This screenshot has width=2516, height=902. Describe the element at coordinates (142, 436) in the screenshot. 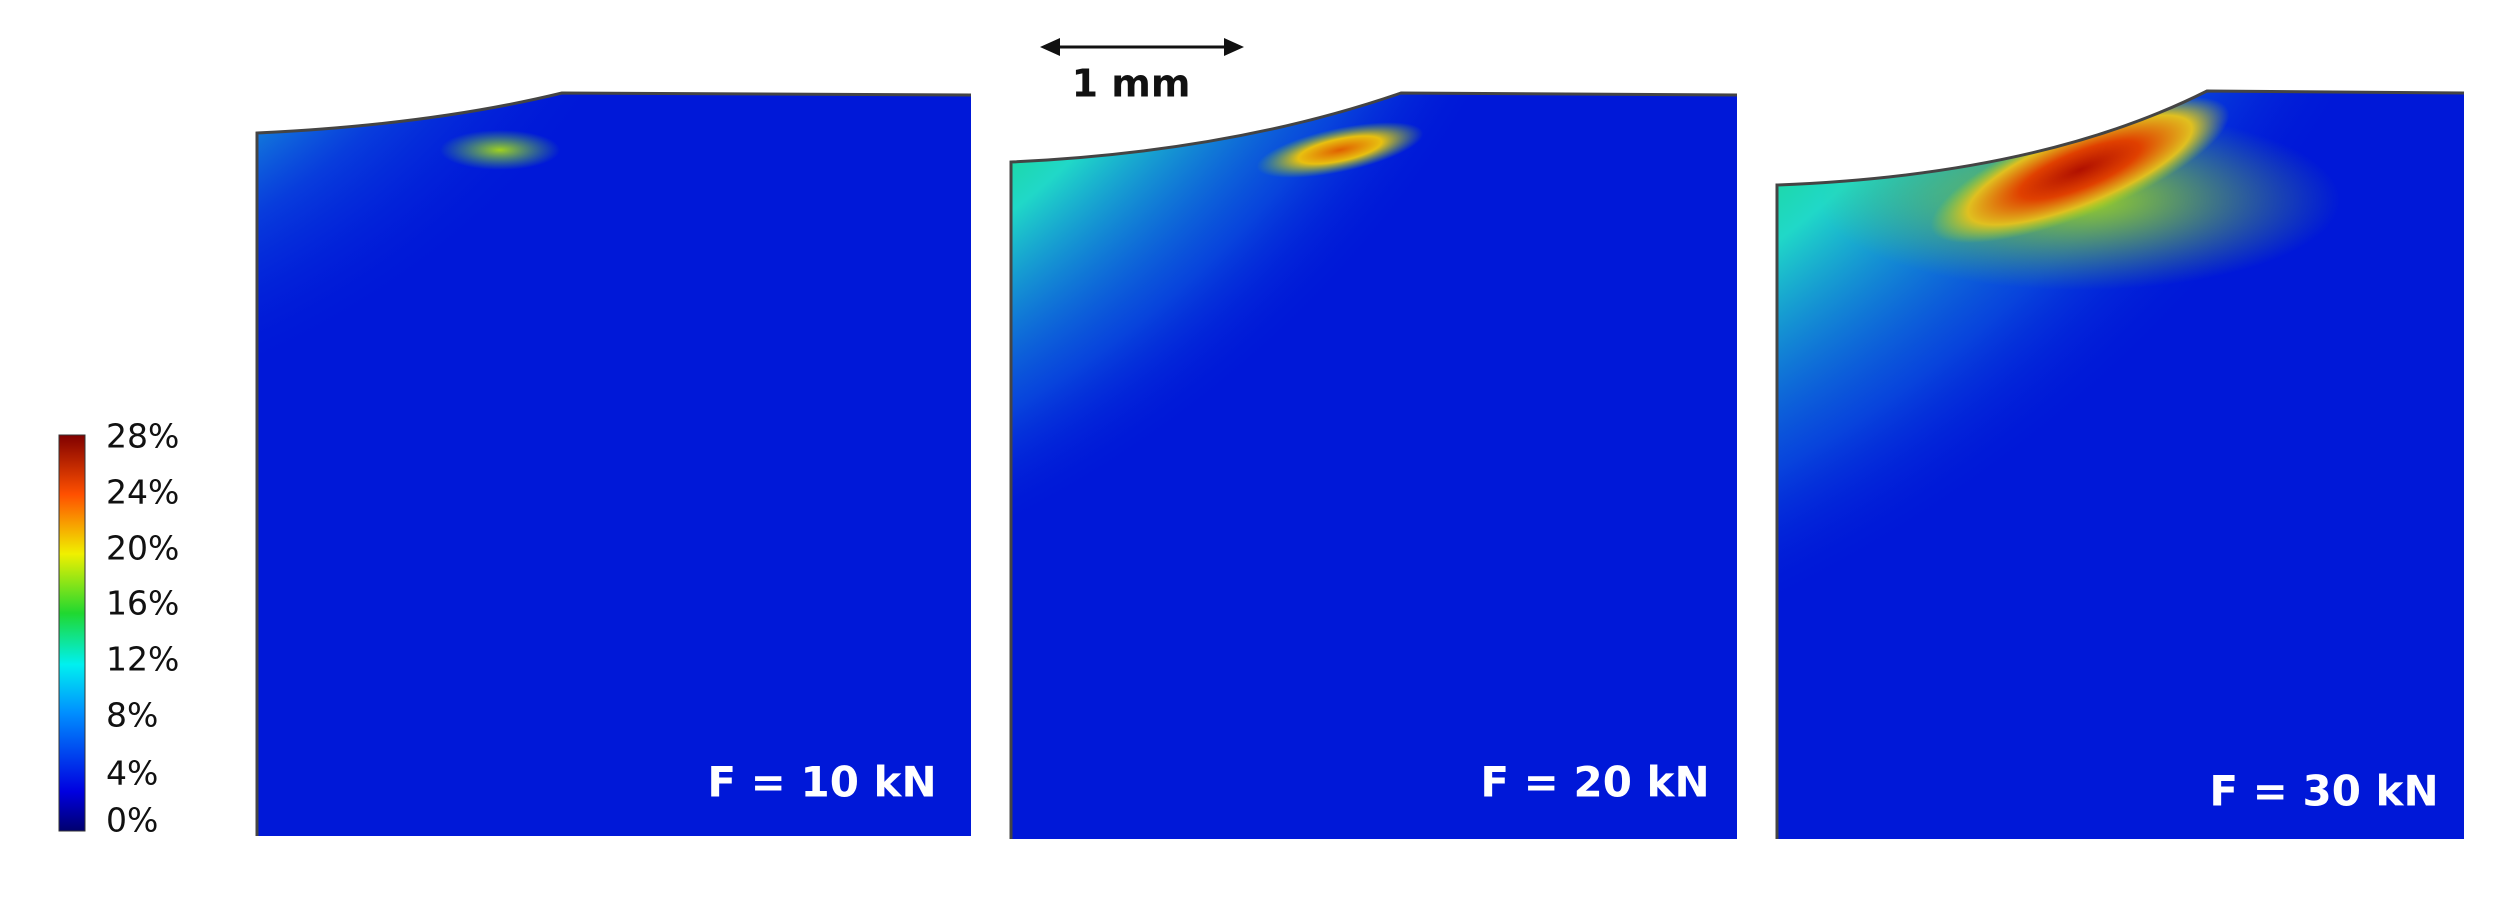

I see `colorbar-label: 28%` at that location.